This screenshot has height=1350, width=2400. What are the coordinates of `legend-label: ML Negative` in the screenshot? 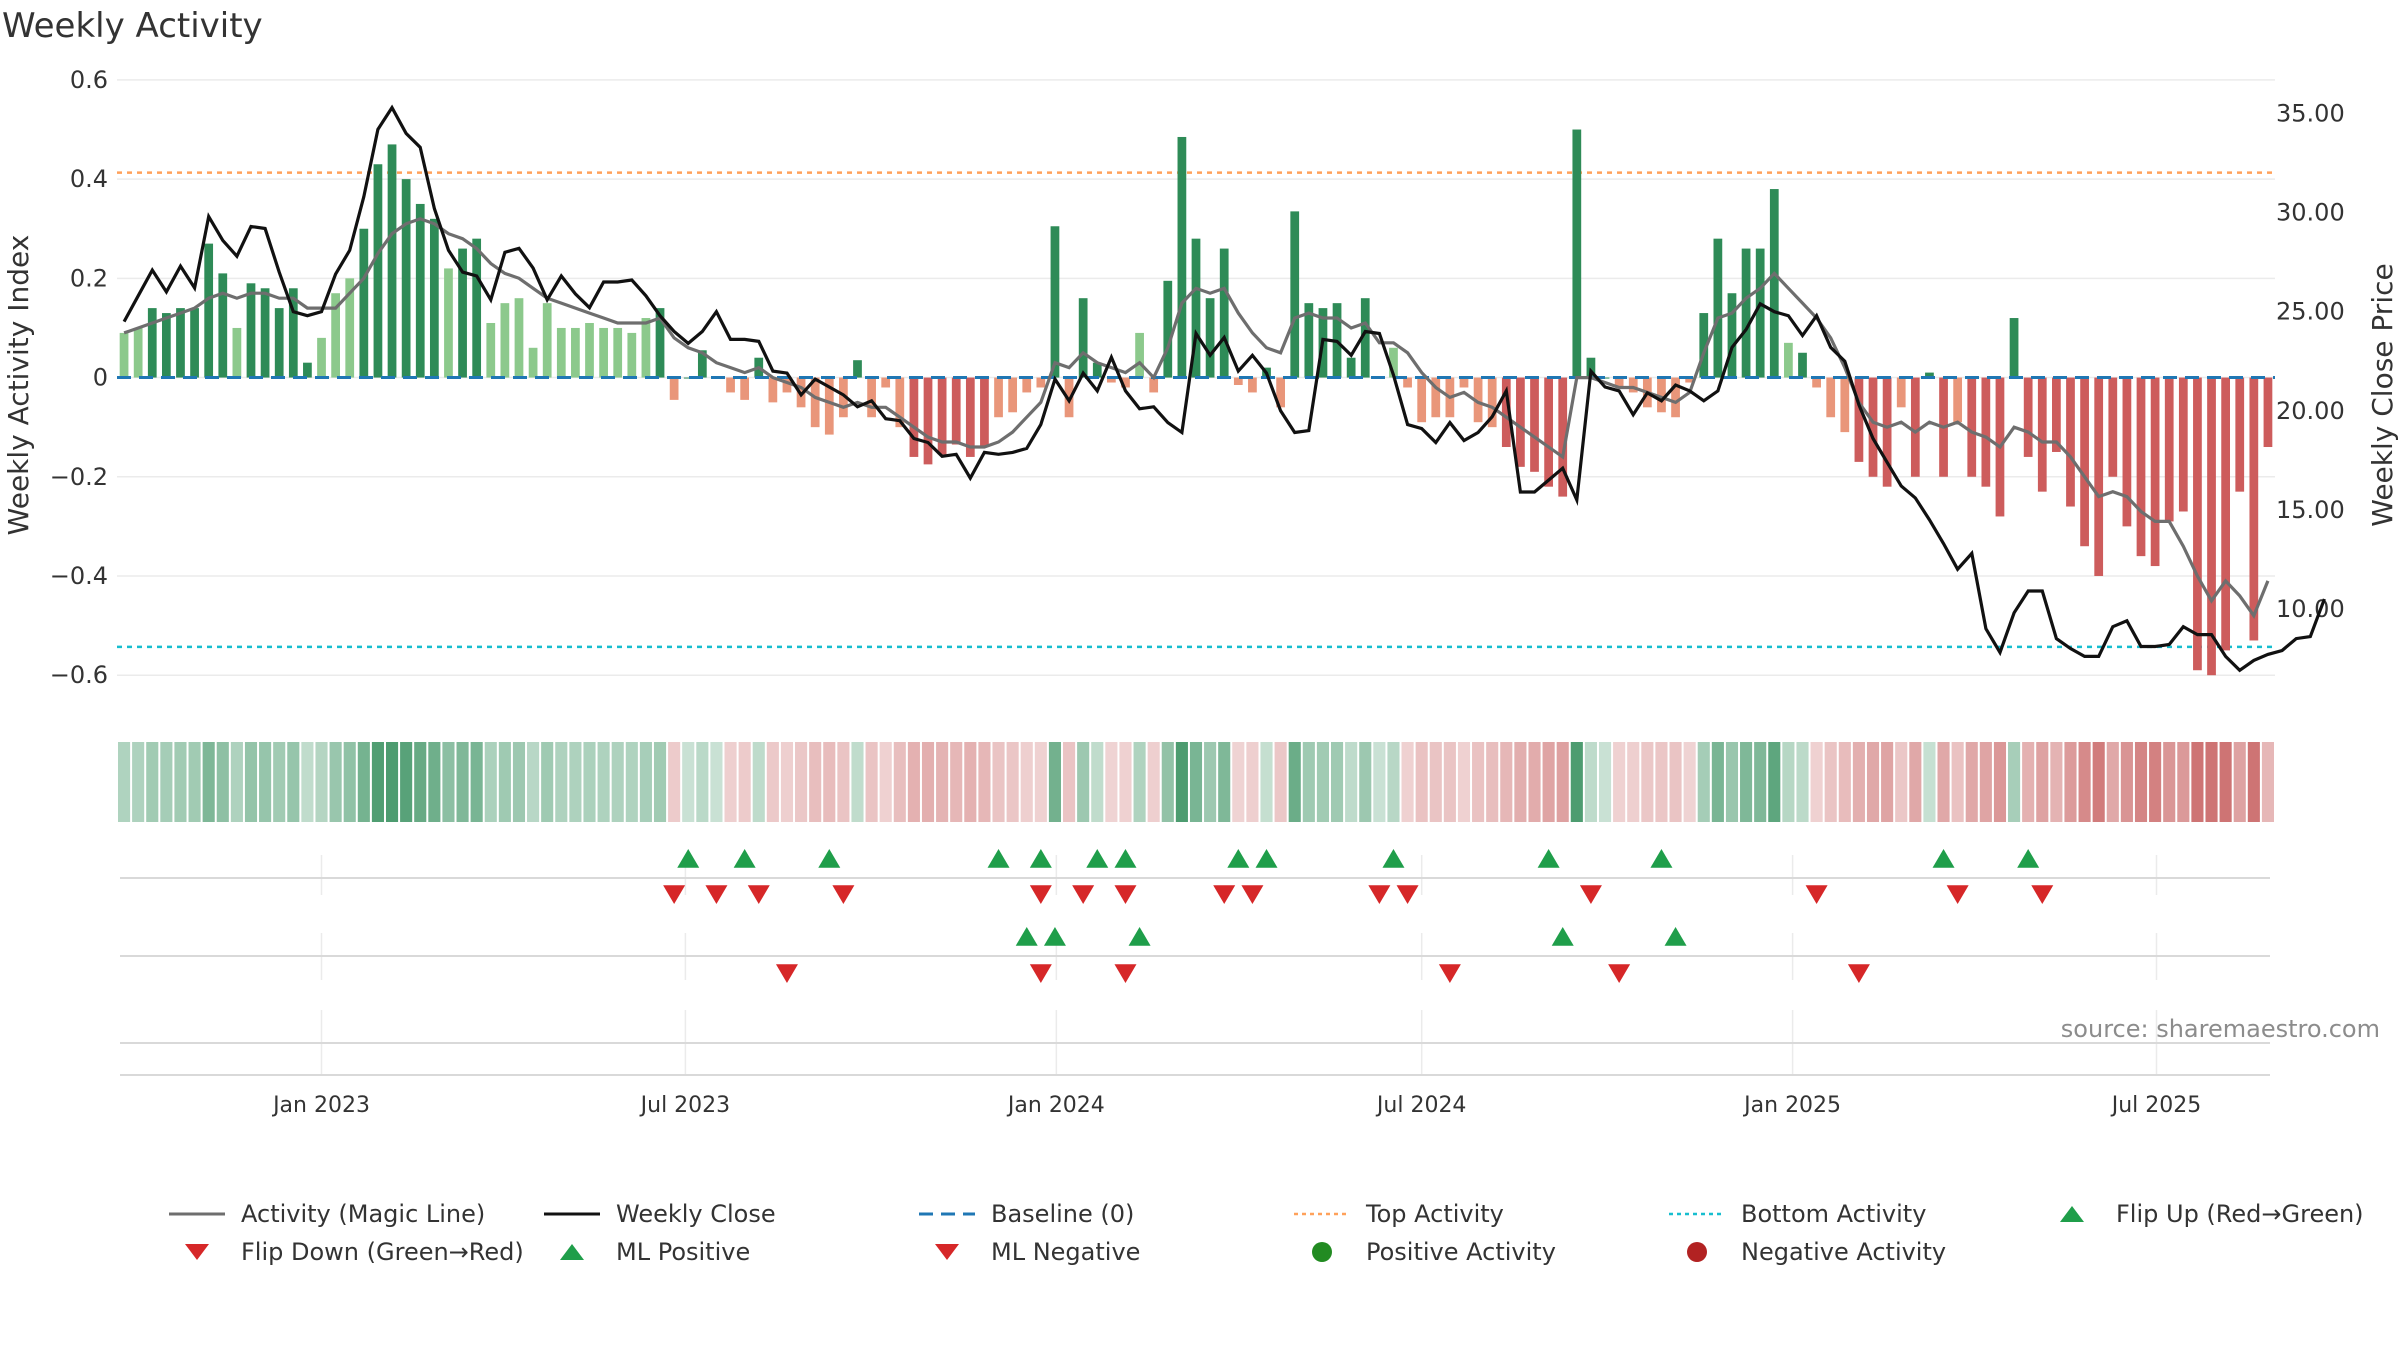 It's located at (1066, 1252).